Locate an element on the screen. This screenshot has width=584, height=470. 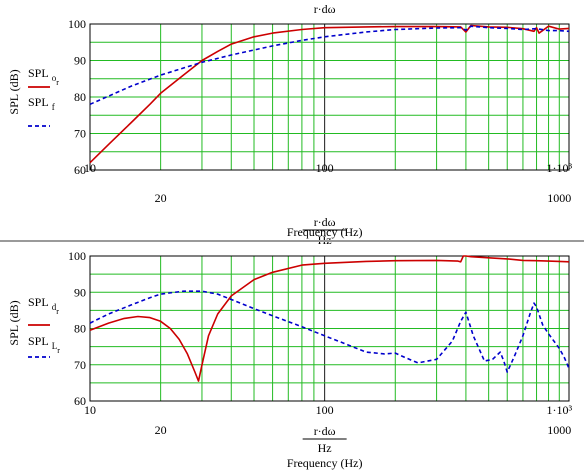
c2-x-tick-label: 1·10³ is located at coordinates (559, 410).